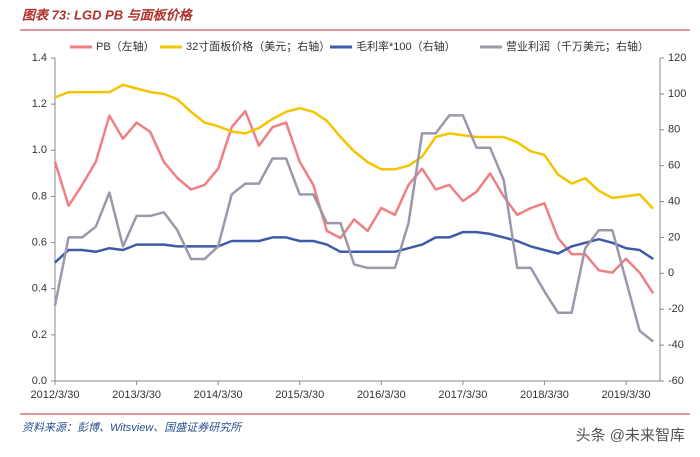 This screenshot has height=457, width=700. What do you see at coordinates (462, 395) in the screenshot?
I see `x-tick-label: 2017/3/30` at bounding box center [462, 395].